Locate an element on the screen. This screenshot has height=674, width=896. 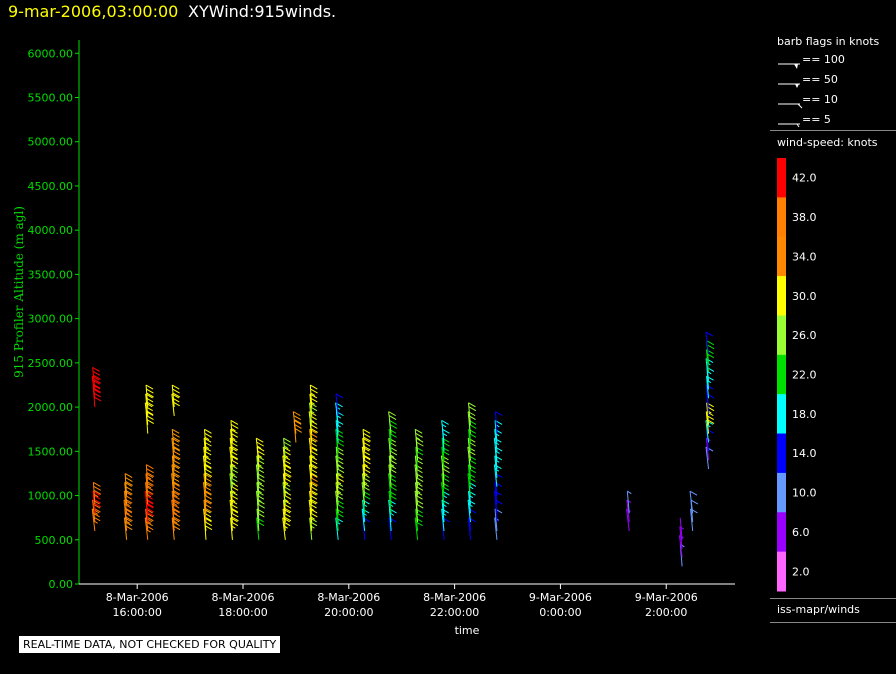
barb-legend-flag is located at coordinates (796, 66).